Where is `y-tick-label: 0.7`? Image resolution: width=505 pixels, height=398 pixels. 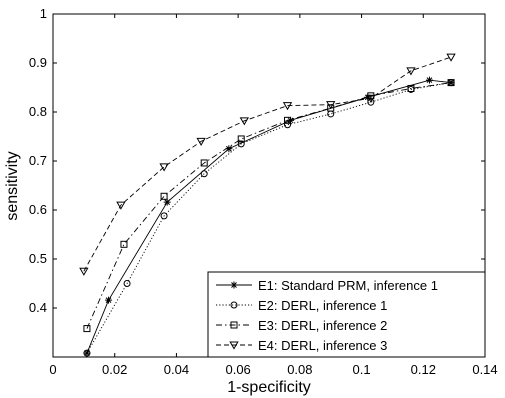 y-tick-label: 0.7 is located at coordinates (38, 160).